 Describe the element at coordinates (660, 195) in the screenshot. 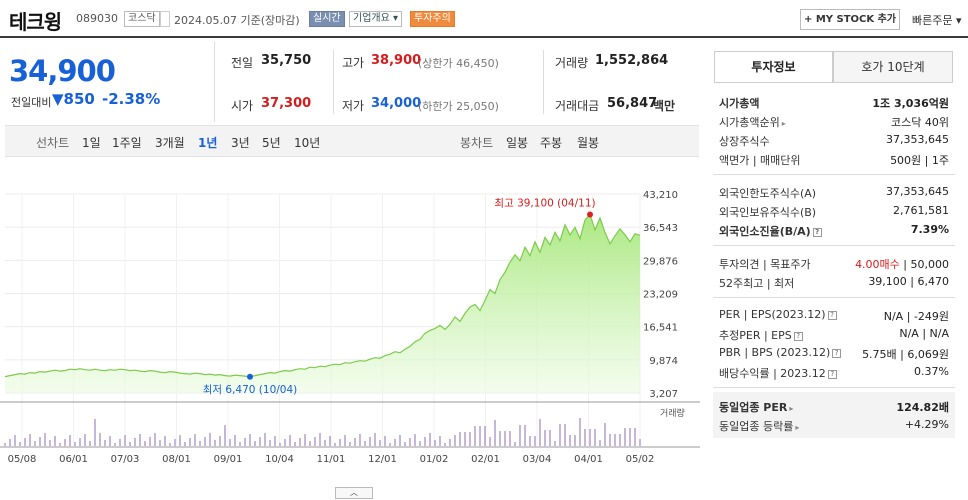

I see `y-tick-label: 43,210` at that location.